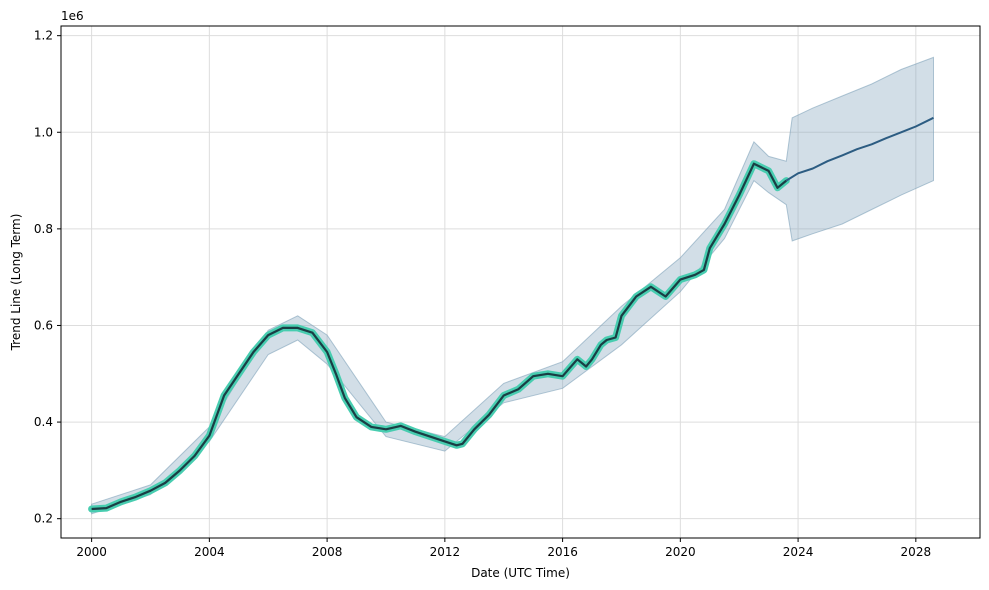 The width and height of the screenshot is (989, 590). Describe the element at coordinates (445, 552) in the screenshot. I see `x-tick-label: 2012` at that location.